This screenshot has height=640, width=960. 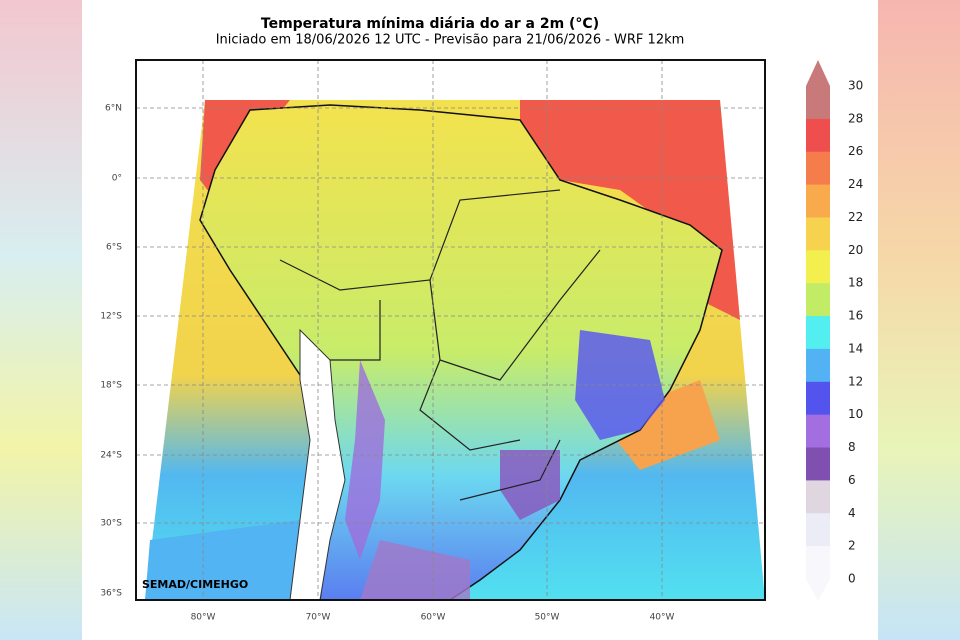 I want to click on colorbar-label: 14, so click(x=855, y=348).